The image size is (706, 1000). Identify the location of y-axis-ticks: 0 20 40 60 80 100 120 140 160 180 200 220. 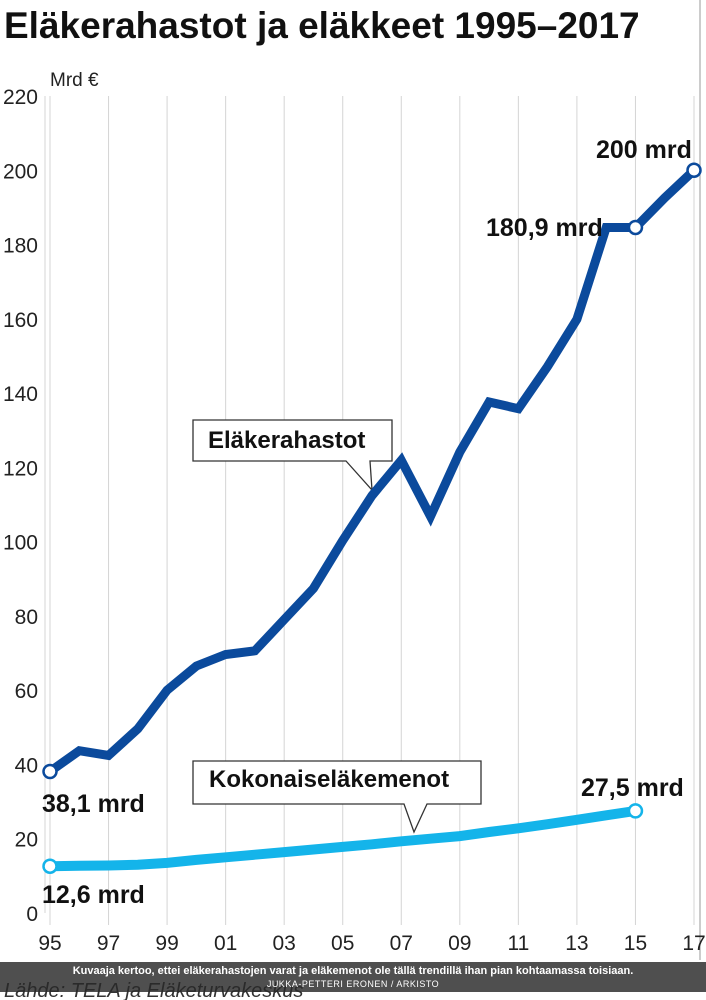
(20, 506).